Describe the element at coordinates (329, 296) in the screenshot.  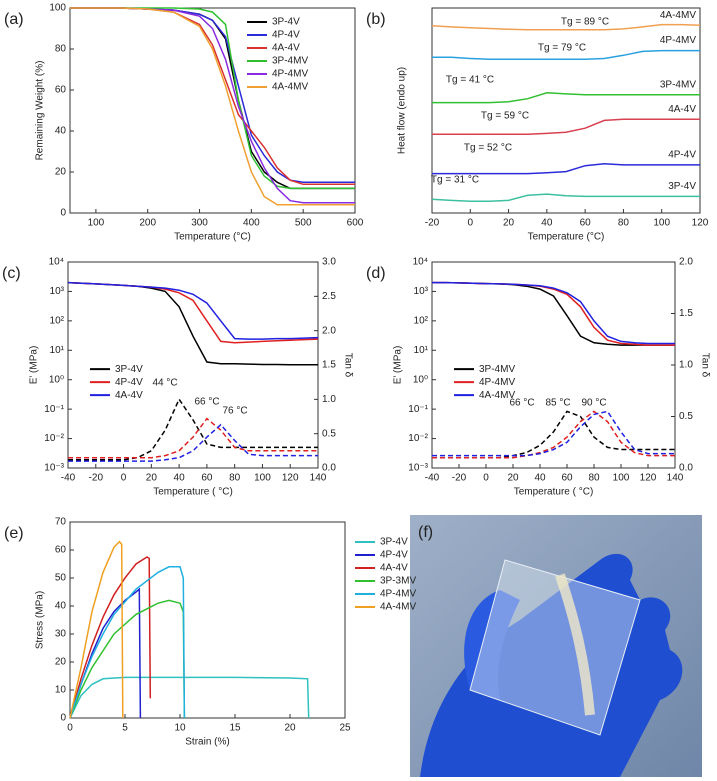
I see `y2-tick-label: 2.5` at that location.